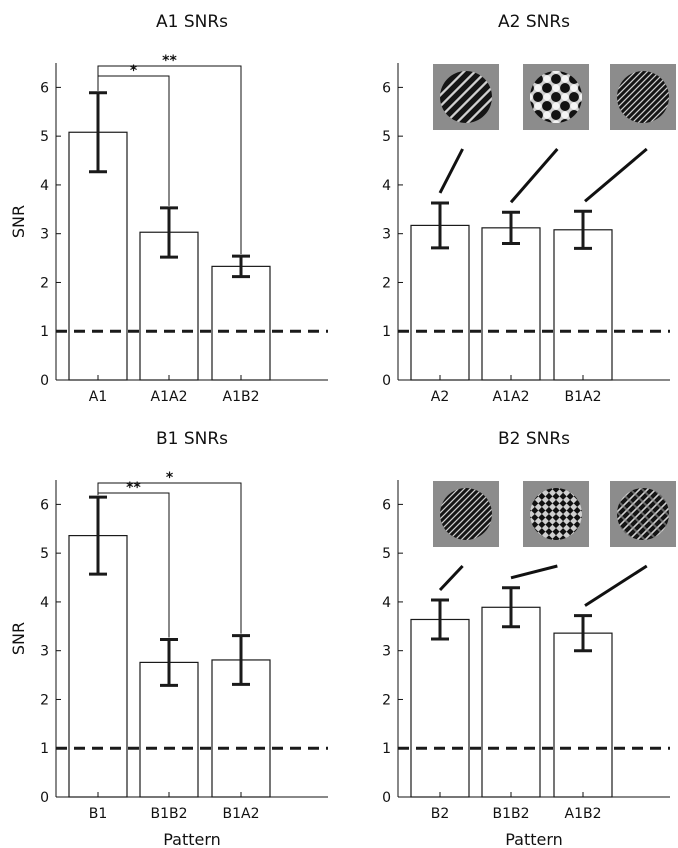  What do you see at coordinates (583, 305) in the screenshot?
I see `bar-b1a2` at bounding box center [583, 305].